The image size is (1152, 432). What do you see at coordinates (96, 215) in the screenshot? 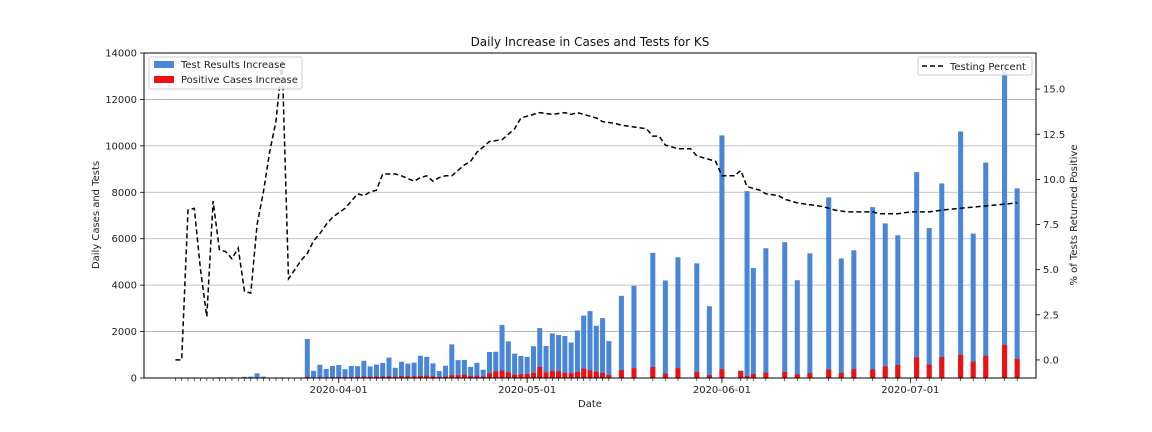
I see `left-axis-label: Daily Cases and Tests` at bounding box center [96, 215].